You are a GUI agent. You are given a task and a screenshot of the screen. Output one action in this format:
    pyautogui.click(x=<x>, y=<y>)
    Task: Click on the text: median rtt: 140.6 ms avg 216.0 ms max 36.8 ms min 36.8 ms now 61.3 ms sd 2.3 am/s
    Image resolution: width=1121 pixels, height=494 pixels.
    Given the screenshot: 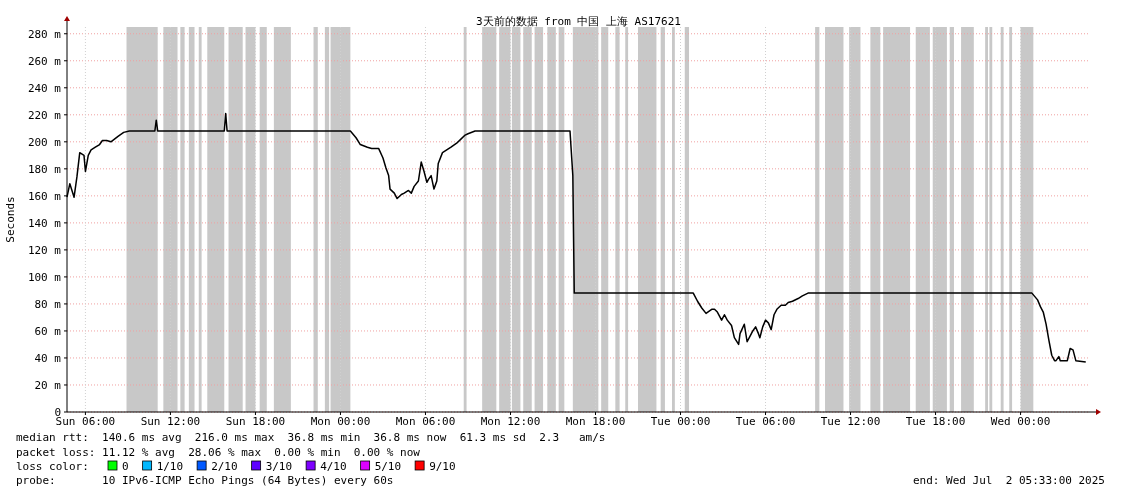 What is the action you would take?
    pyautogui.click(x=311, y=437)
    